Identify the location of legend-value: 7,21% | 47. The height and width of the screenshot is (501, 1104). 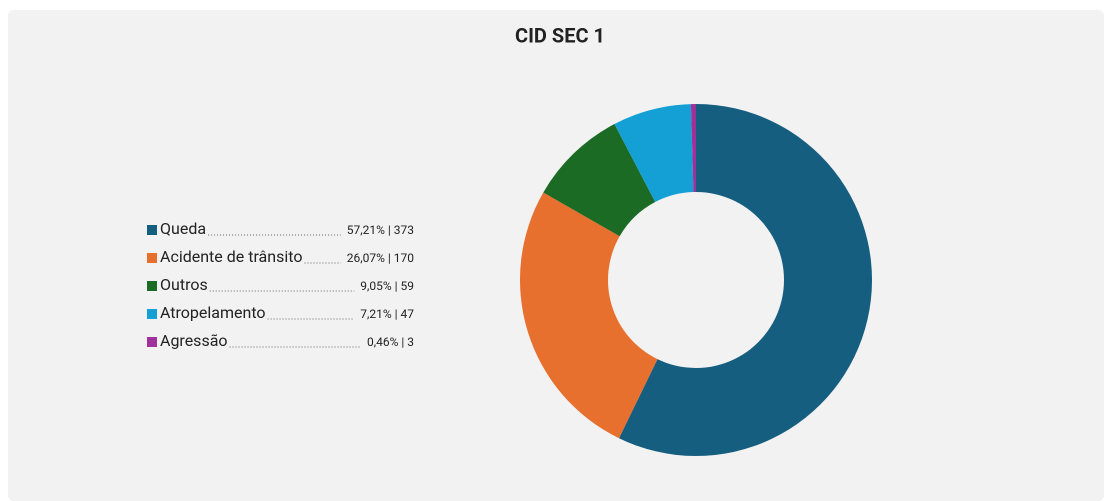
(387, 314).